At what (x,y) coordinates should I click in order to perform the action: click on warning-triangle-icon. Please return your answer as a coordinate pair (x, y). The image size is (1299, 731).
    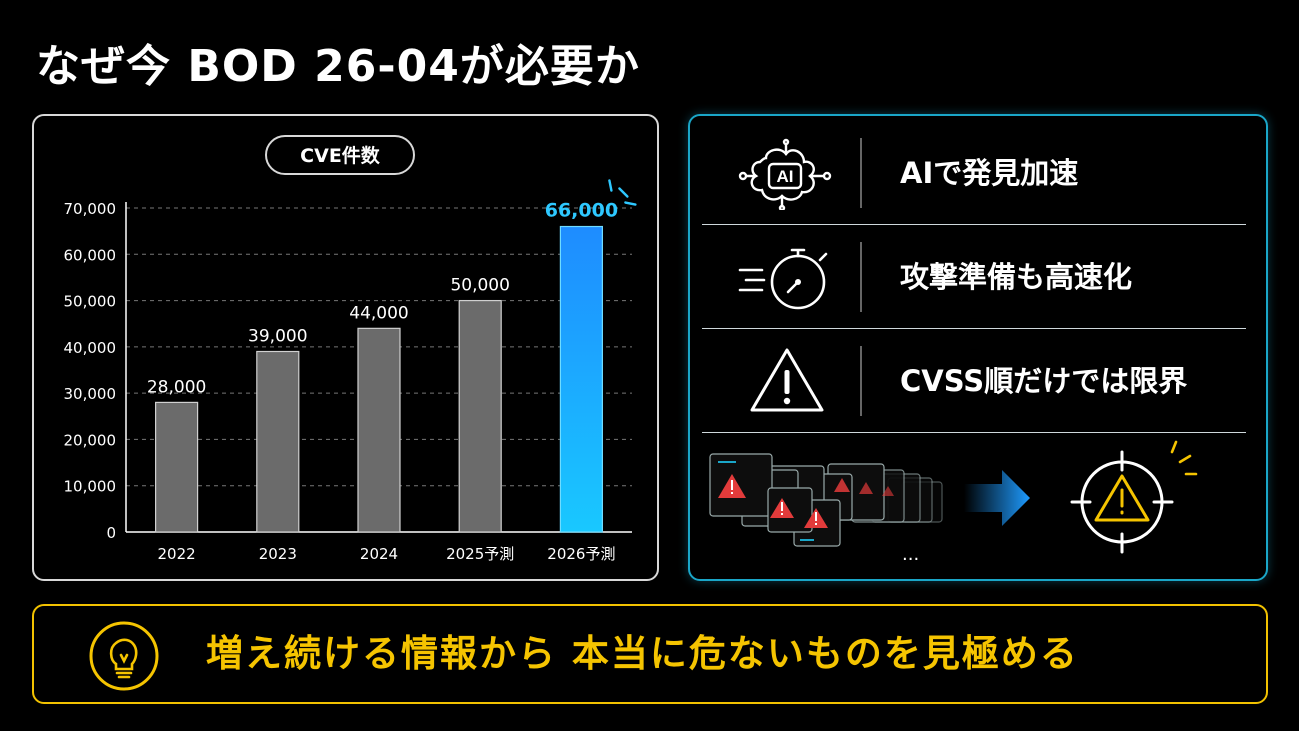
    Looking at the image, I should click on (787, 380).